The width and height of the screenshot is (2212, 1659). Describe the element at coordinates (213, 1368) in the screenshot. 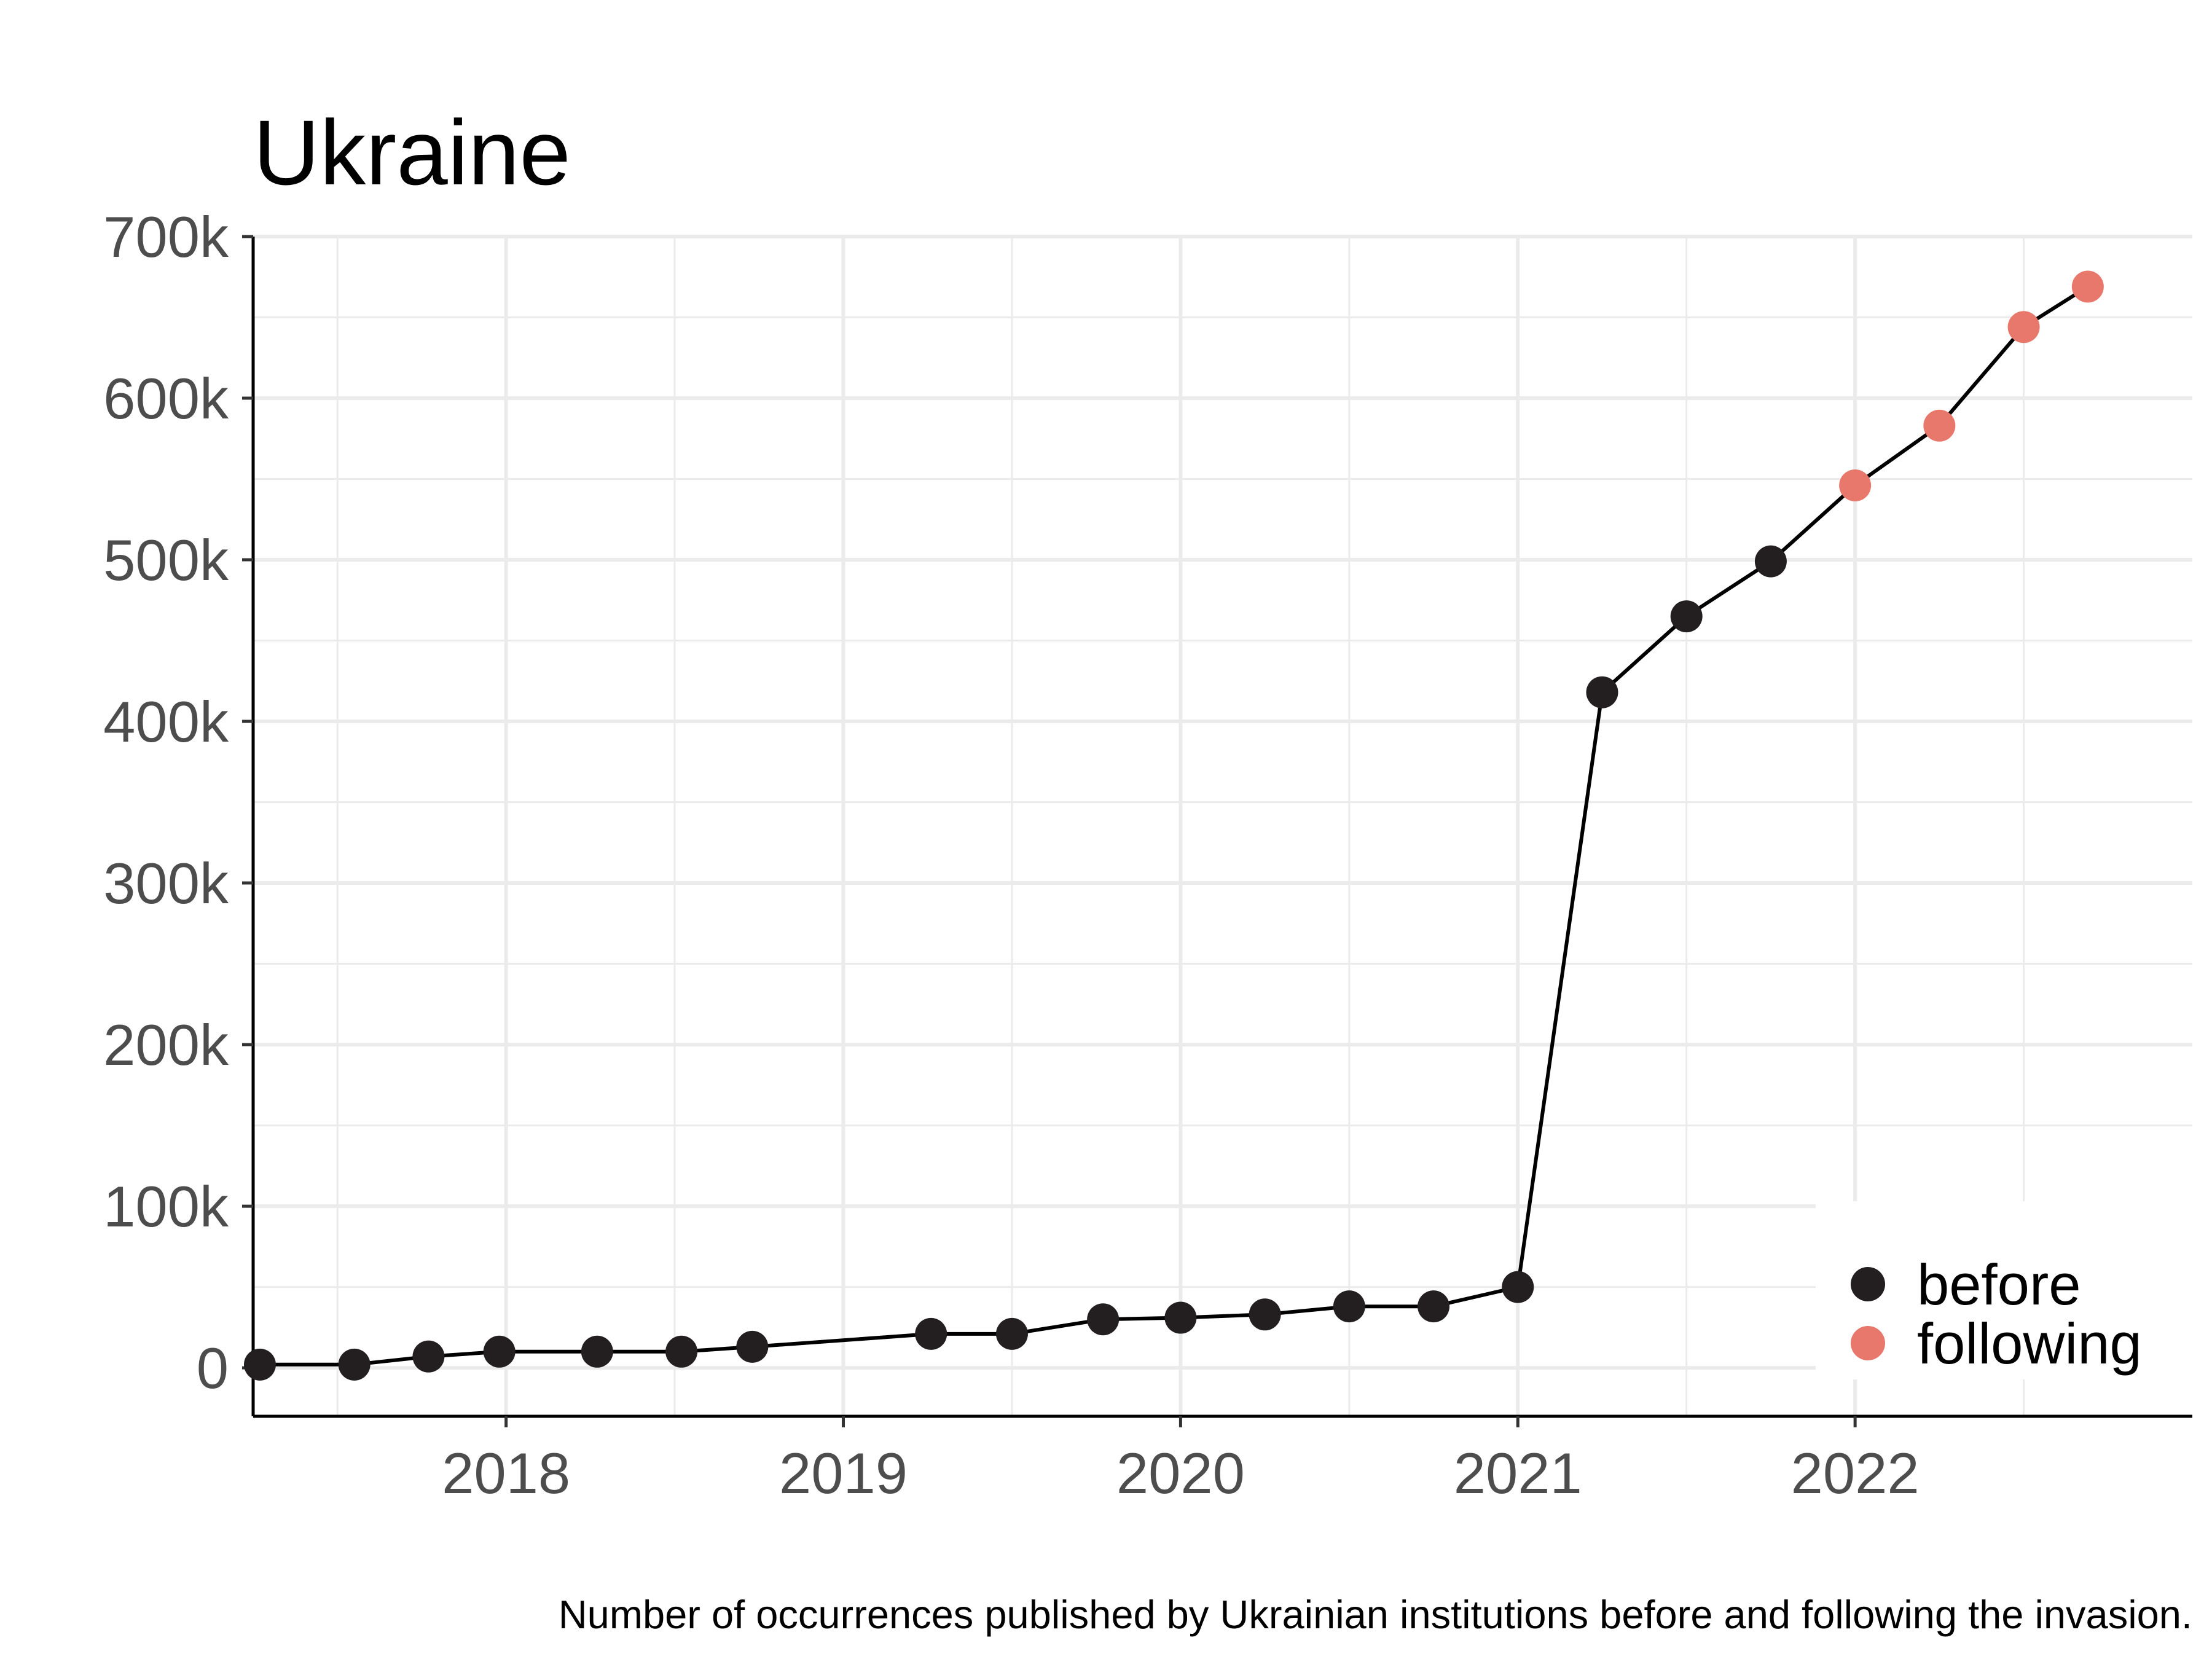

I see `y-tick-label: 0` at that location.